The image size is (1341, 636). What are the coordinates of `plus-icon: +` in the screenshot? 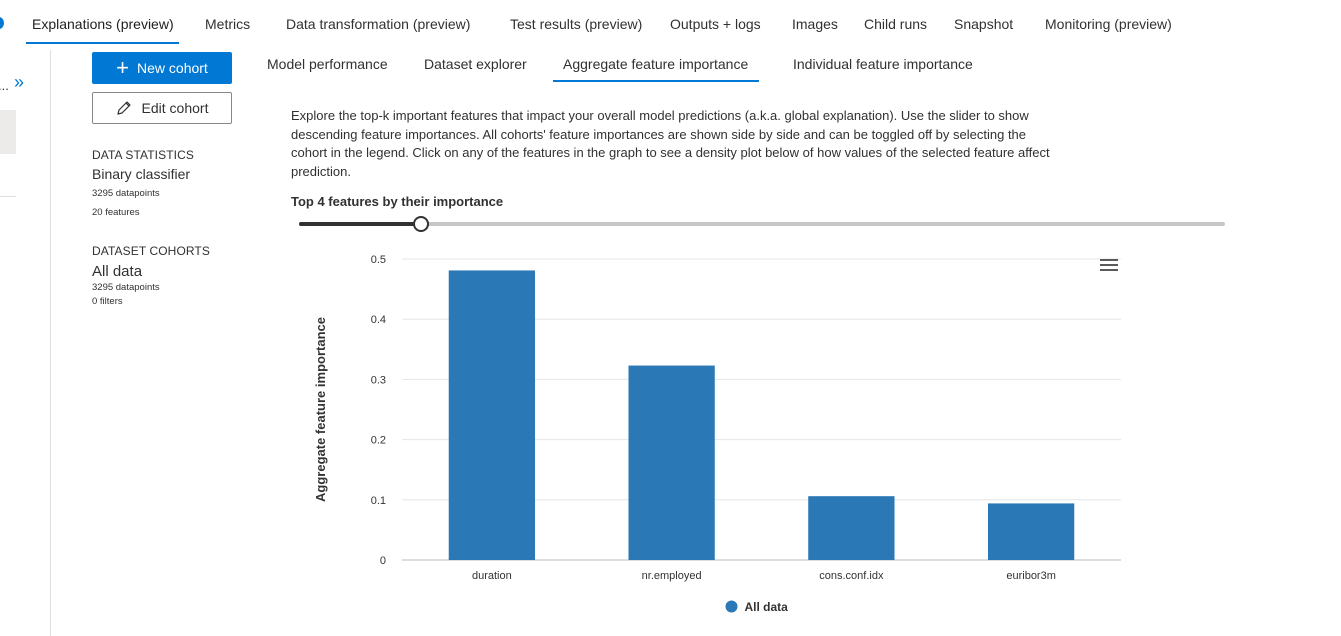 It's located at (123, 67).